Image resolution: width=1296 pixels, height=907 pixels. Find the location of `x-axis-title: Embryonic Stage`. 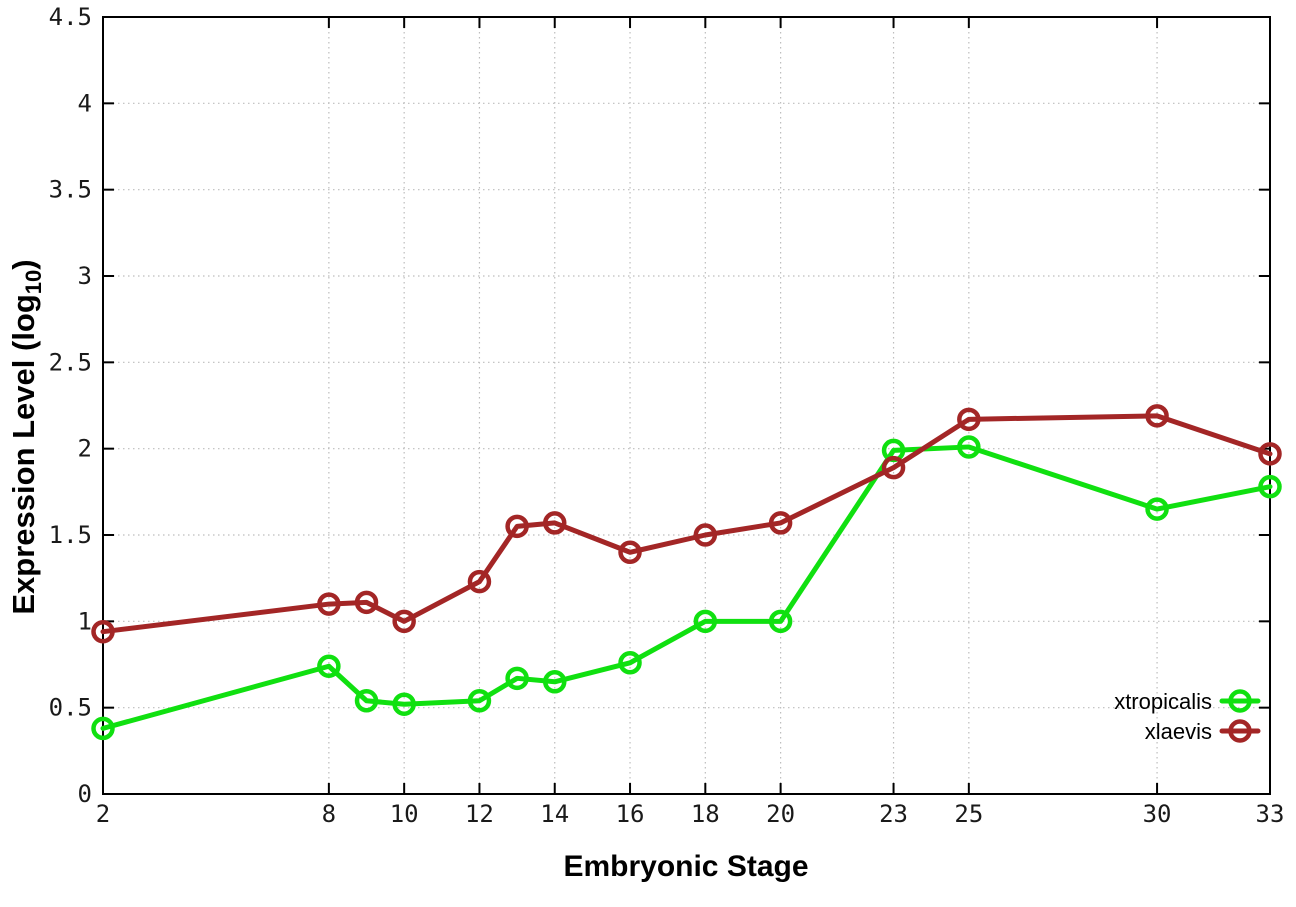

x-axis-title: Embryonic Stage is located at coordinates (685, 866).